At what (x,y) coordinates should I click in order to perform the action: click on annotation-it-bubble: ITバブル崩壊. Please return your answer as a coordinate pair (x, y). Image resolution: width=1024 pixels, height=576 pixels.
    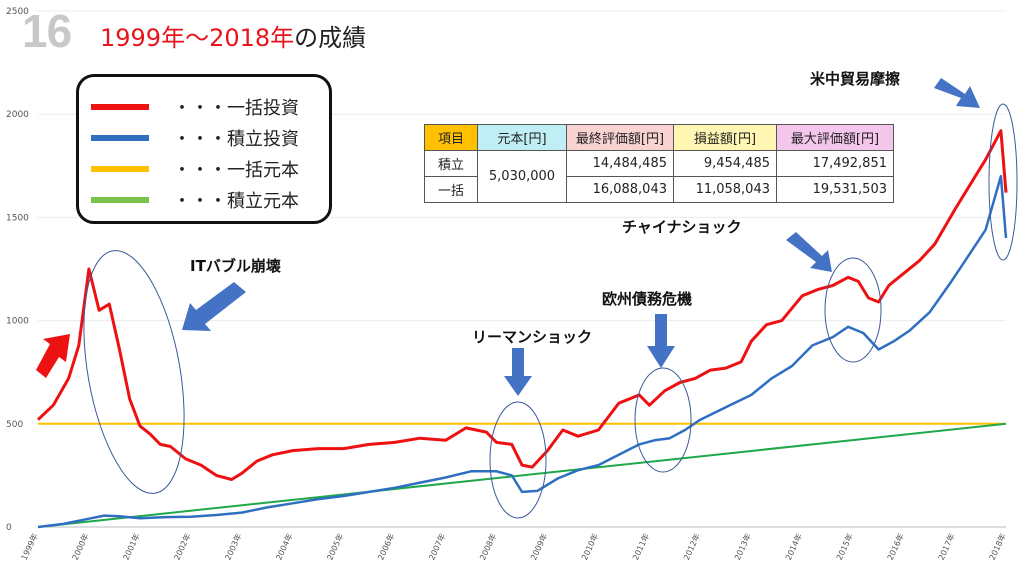
    Looking at the image, I should click on (235, 266).